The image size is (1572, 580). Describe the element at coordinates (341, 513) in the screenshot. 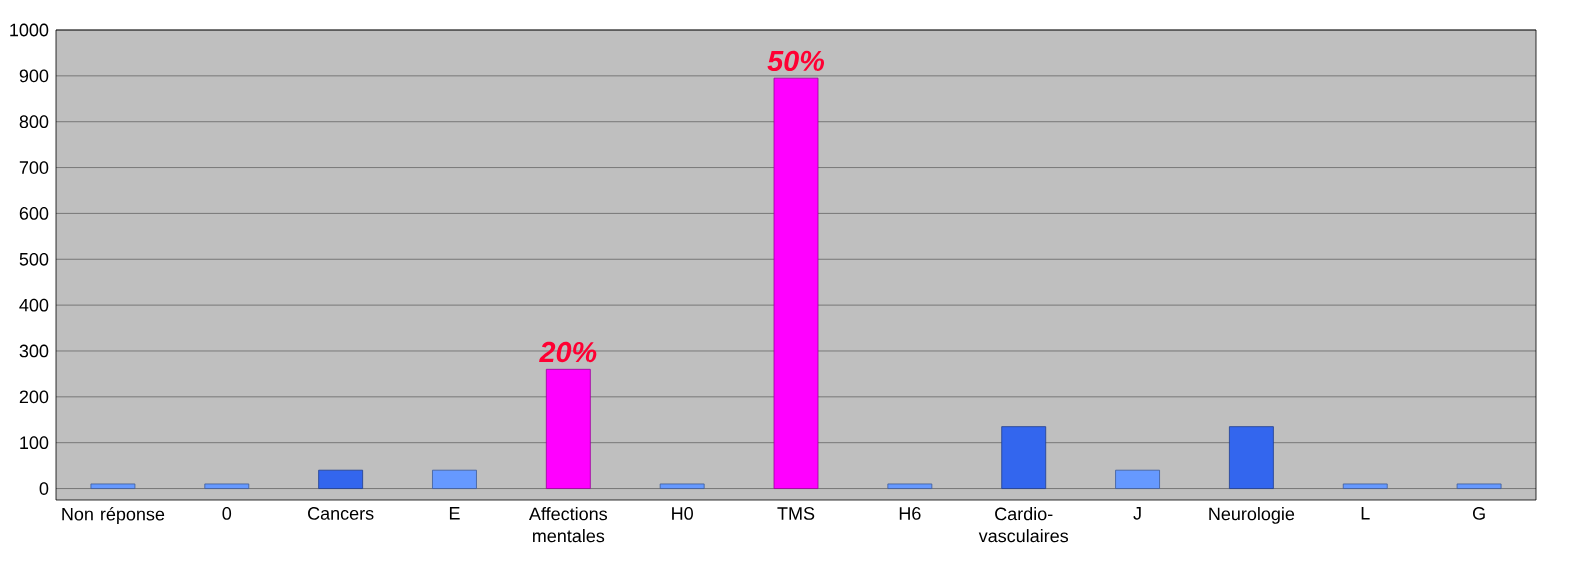

I see `x-tick-label: Cancers` at that location.